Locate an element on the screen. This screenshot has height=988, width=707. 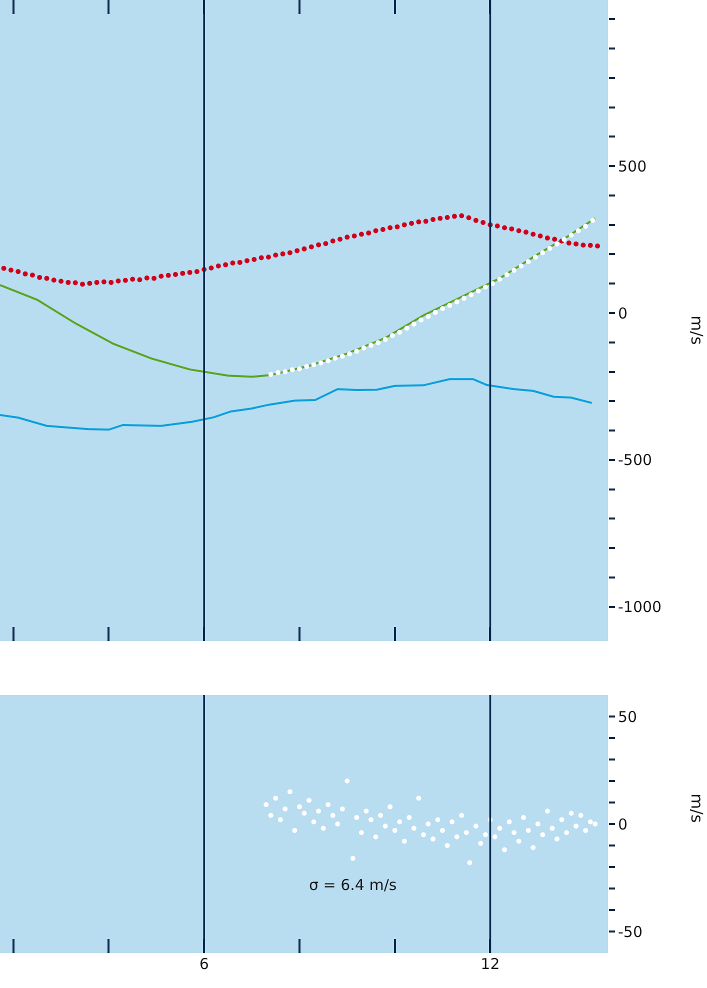
x-tick-label: 6 is located at coordinates (204, 964).